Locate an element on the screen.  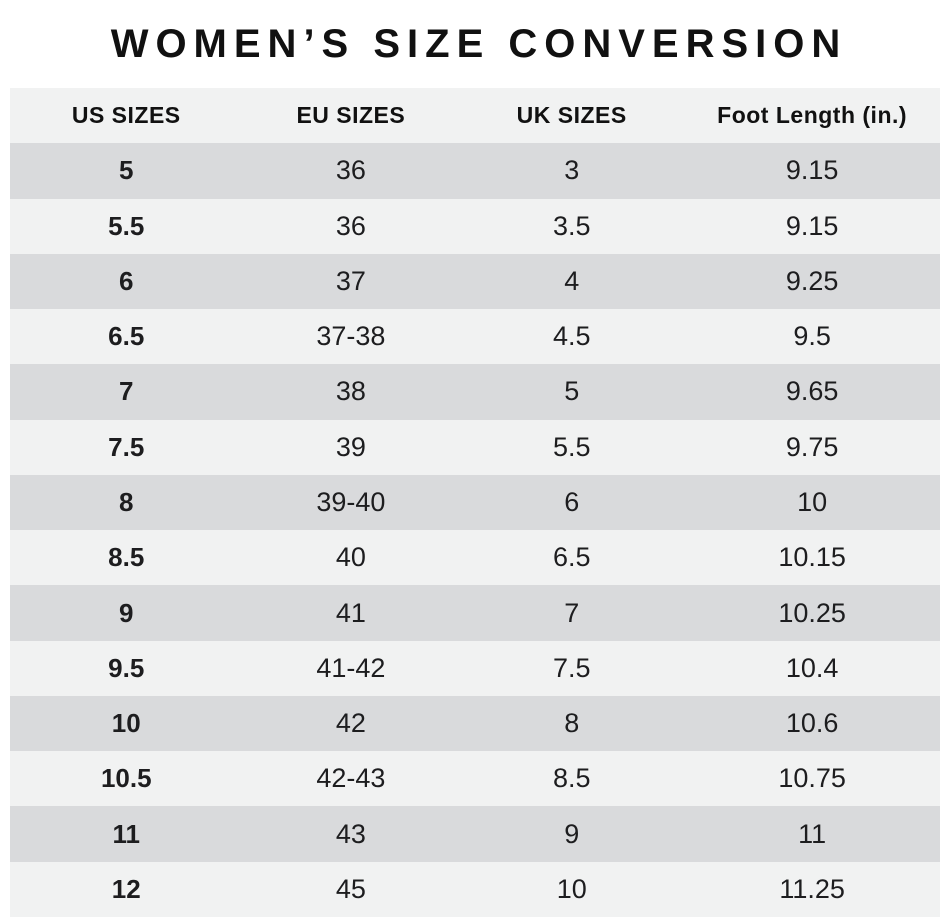
eu-size-cell: 41-42 is located at coordinates (351, 667).